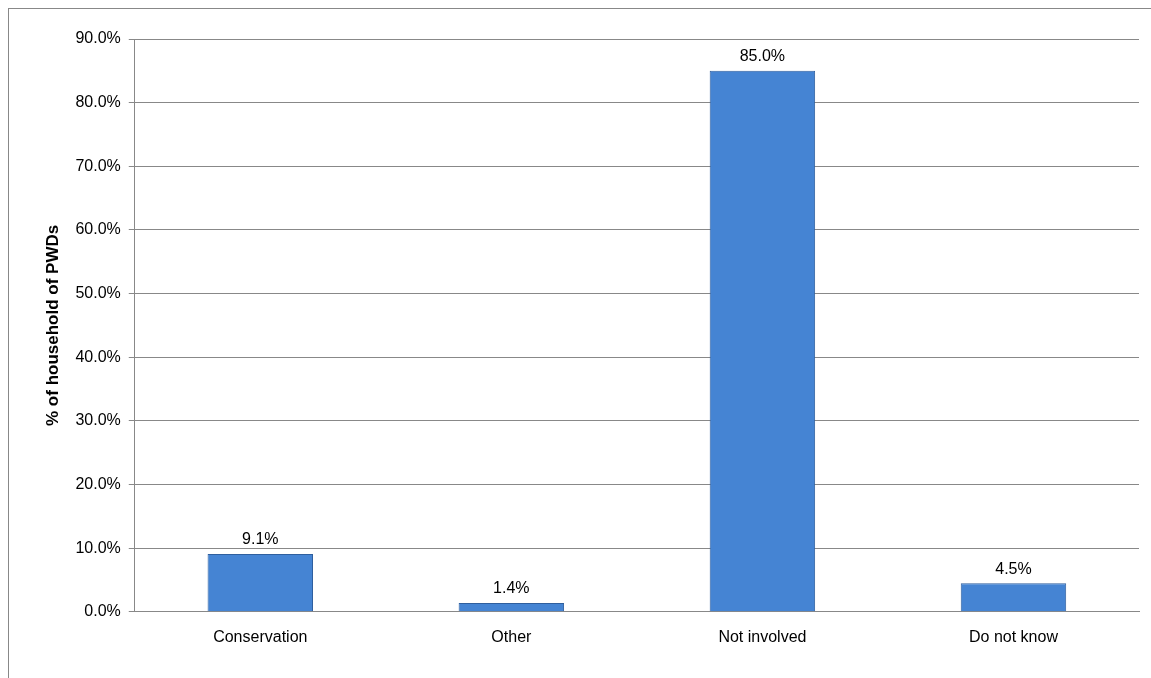 The width and height of the screenshot is (1151, 678). I want to click on y-axis-title: % of household of PWDs, so click(52, 325).